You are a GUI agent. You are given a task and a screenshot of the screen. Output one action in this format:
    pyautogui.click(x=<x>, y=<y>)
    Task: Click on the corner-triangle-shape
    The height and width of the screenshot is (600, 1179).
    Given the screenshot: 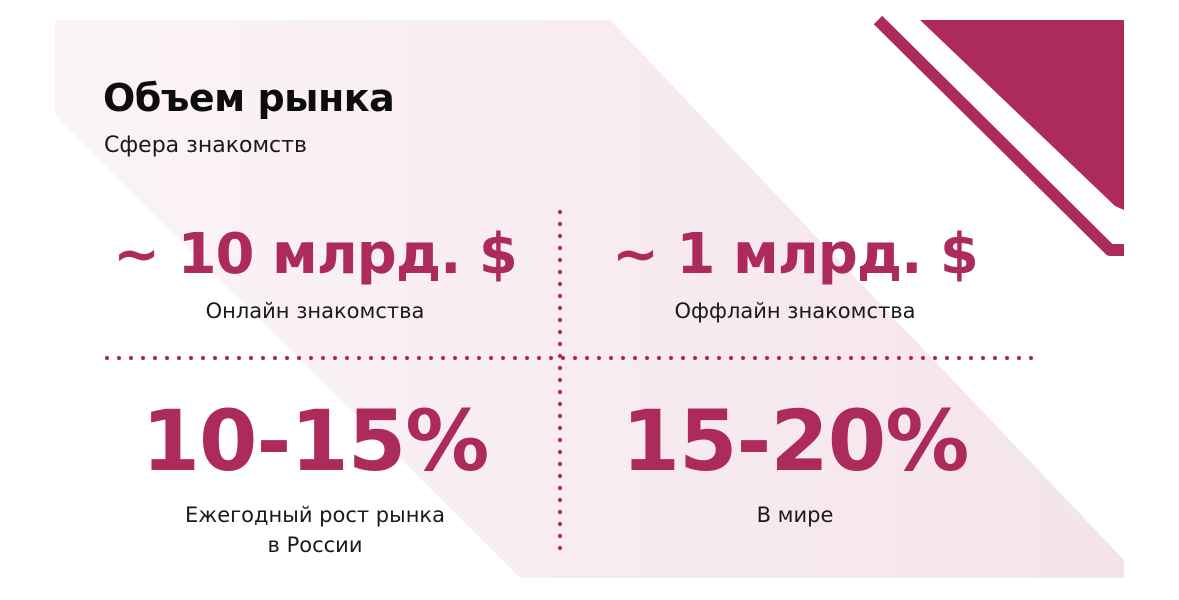 What is the action you would take?
    pyautogui.click(x=1022, y=115)
    